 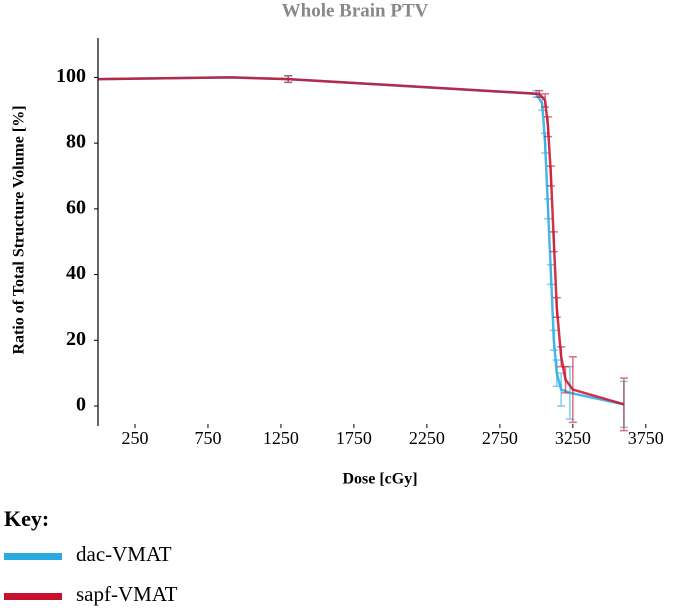 I want to click on chart-title: Whole Brain PTV, so click(x=355, y=10).